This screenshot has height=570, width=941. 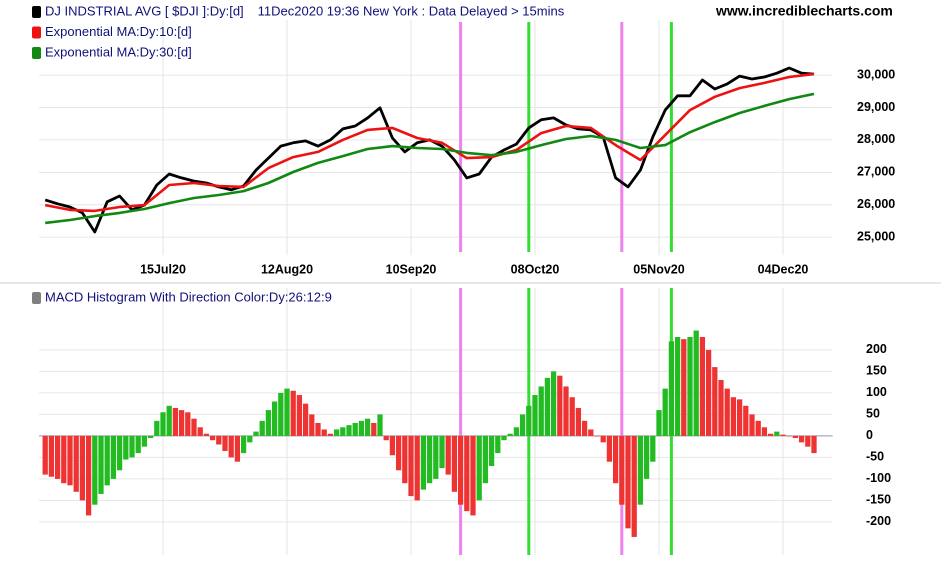 What do you see at coordinates (658, 269) in the screenshot?
I see `x-tick-label: 05Nov20` at bounding box center [658, 269].